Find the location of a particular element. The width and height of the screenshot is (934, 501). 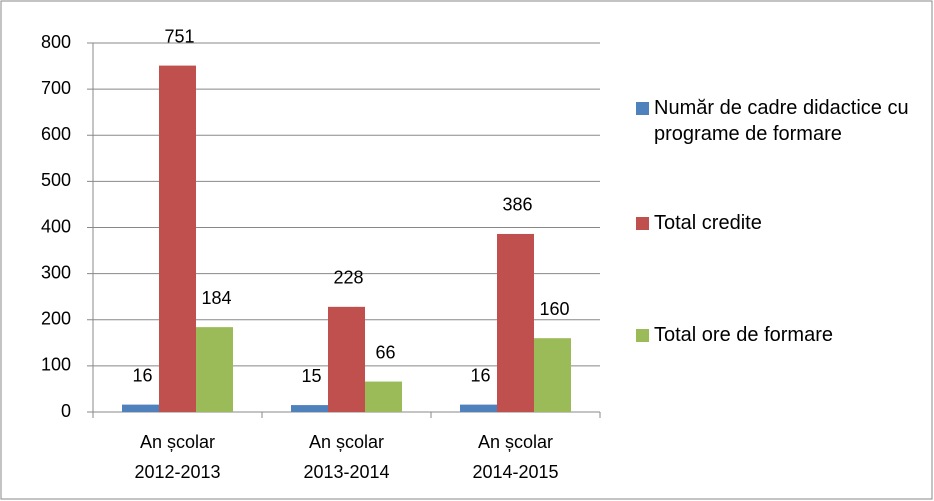

value-label: 184 is located at coordinates (216, 298).